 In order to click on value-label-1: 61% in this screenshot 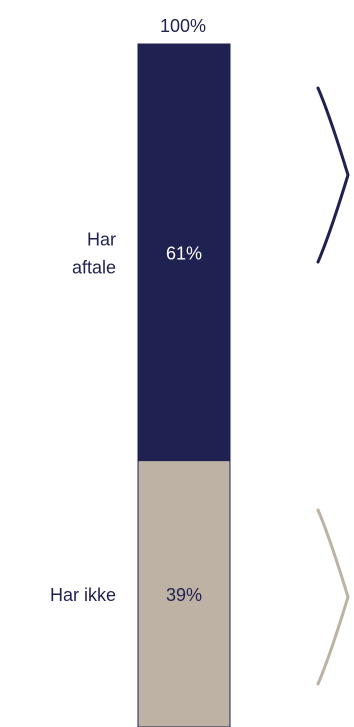, I will do `click(184, 253)`.